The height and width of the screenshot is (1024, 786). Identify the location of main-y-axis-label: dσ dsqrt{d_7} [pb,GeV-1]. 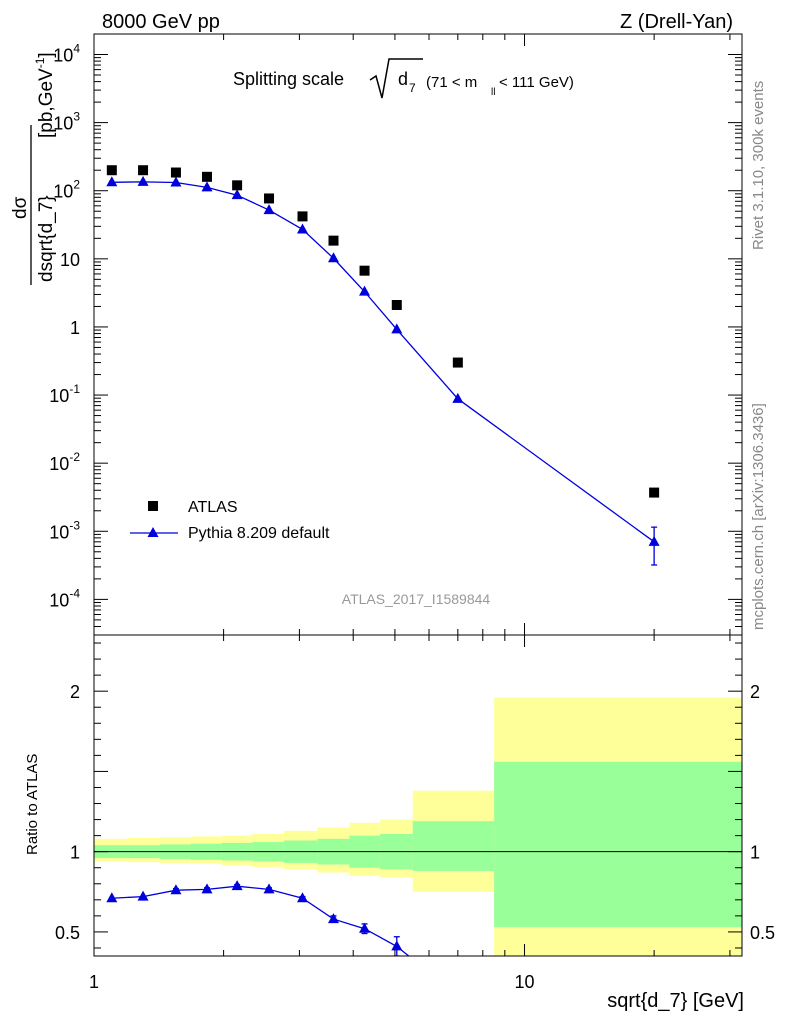
(33, 168).